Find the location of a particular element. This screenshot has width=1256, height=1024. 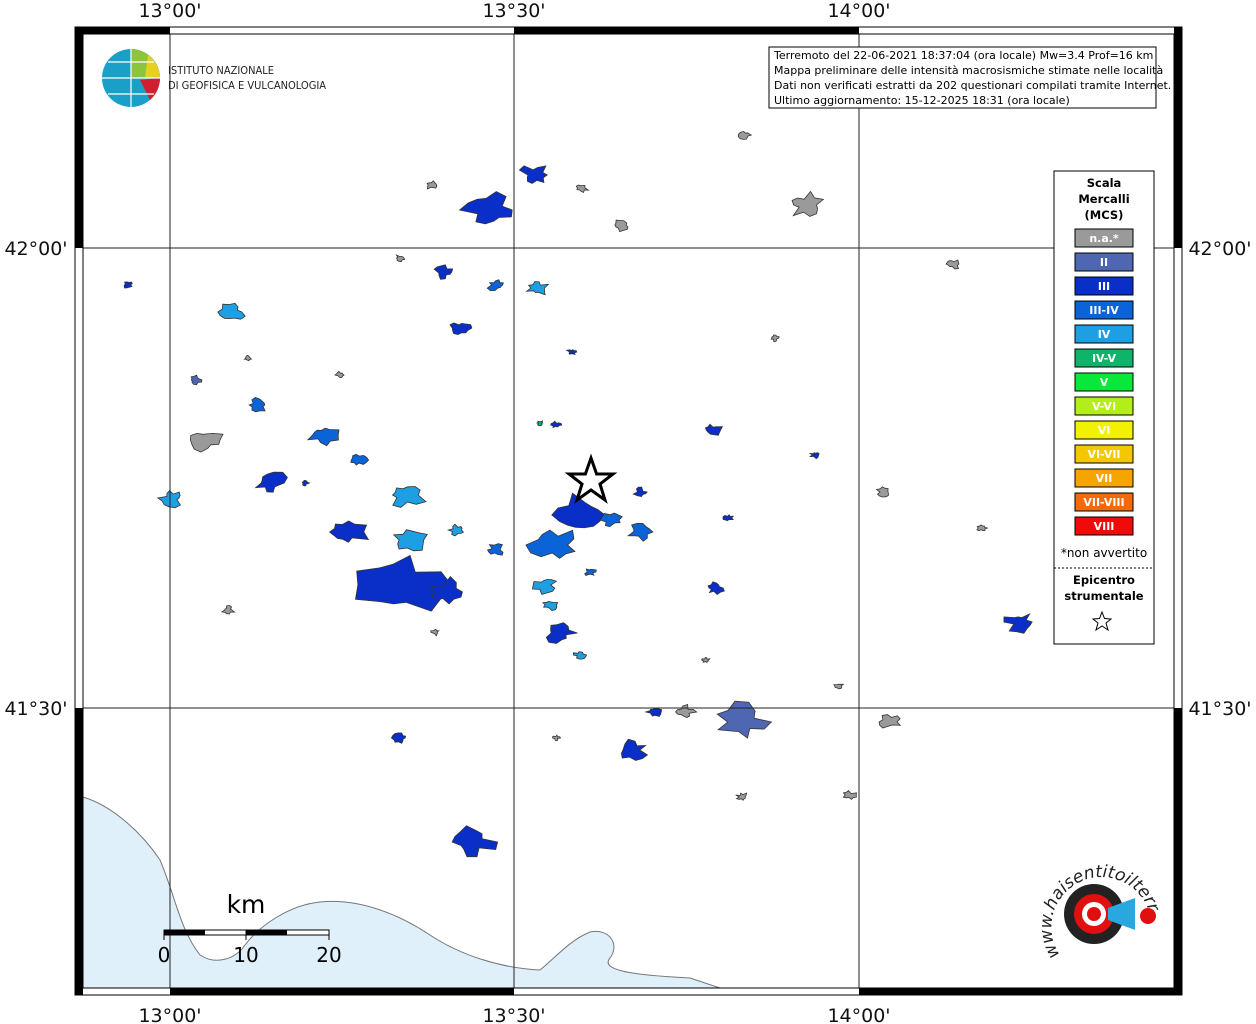

legend-label: V is located at coordinates (1104, 382).